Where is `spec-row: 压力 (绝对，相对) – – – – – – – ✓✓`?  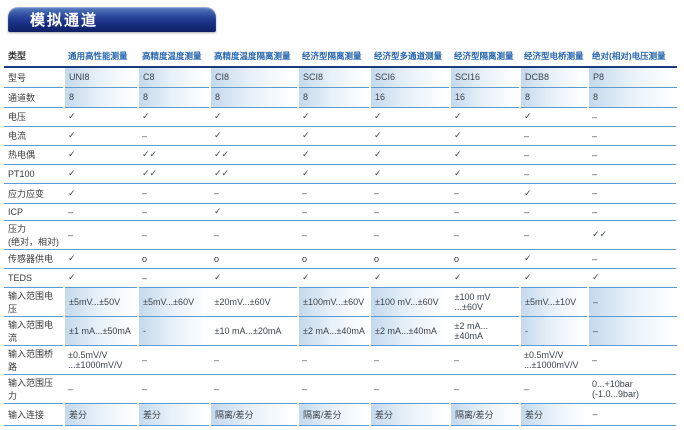 spec-row: 压力 (绝对，相对) – – – – – – – ✓✓ is located at coordinates (340, 235).